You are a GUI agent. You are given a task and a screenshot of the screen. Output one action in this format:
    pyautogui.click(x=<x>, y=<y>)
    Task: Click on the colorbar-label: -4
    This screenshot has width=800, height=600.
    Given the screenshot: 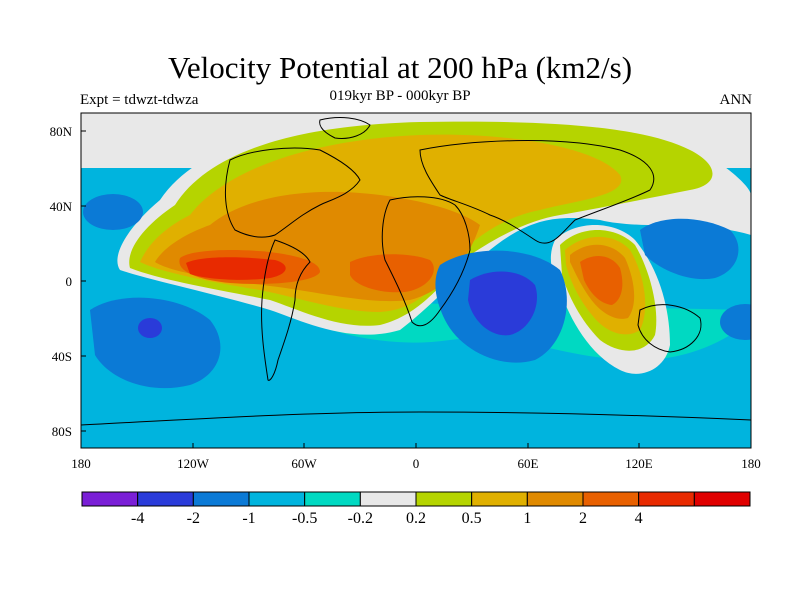 What is the action you would take?
    pyautogui.click(x=137, y=518)
    